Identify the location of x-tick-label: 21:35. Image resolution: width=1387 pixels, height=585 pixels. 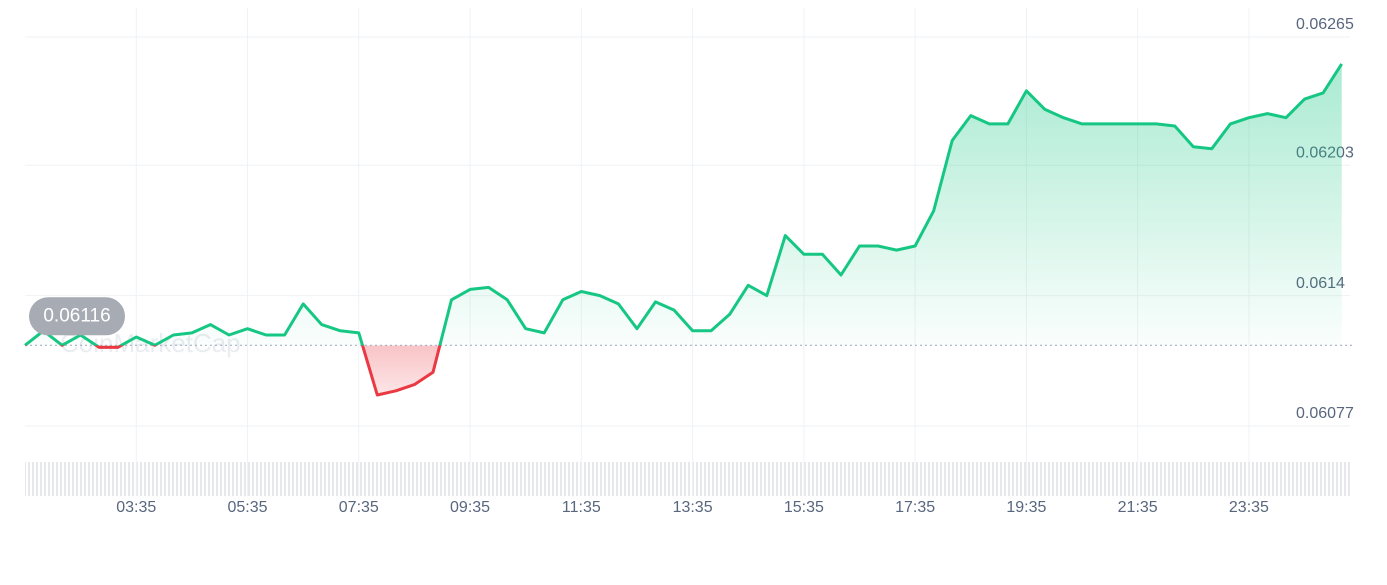
(1138, 507).